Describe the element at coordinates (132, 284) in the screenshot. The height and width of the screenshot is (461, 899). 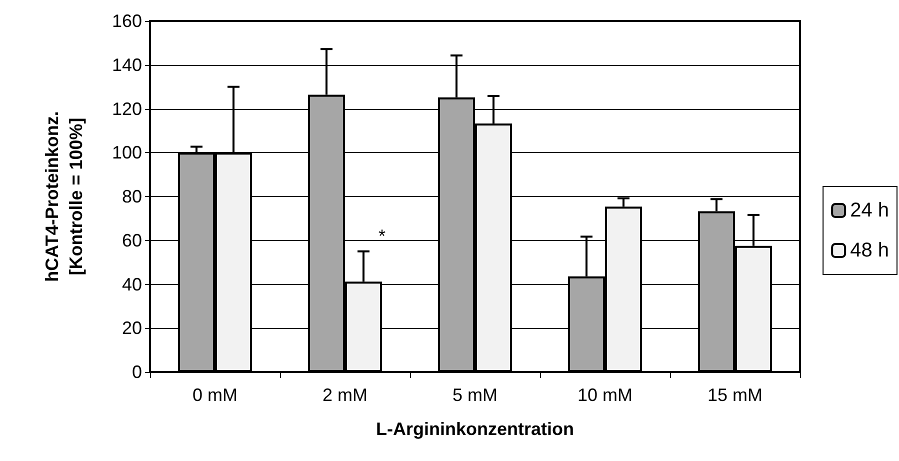
I see `y-tick-label: 40` at that location.